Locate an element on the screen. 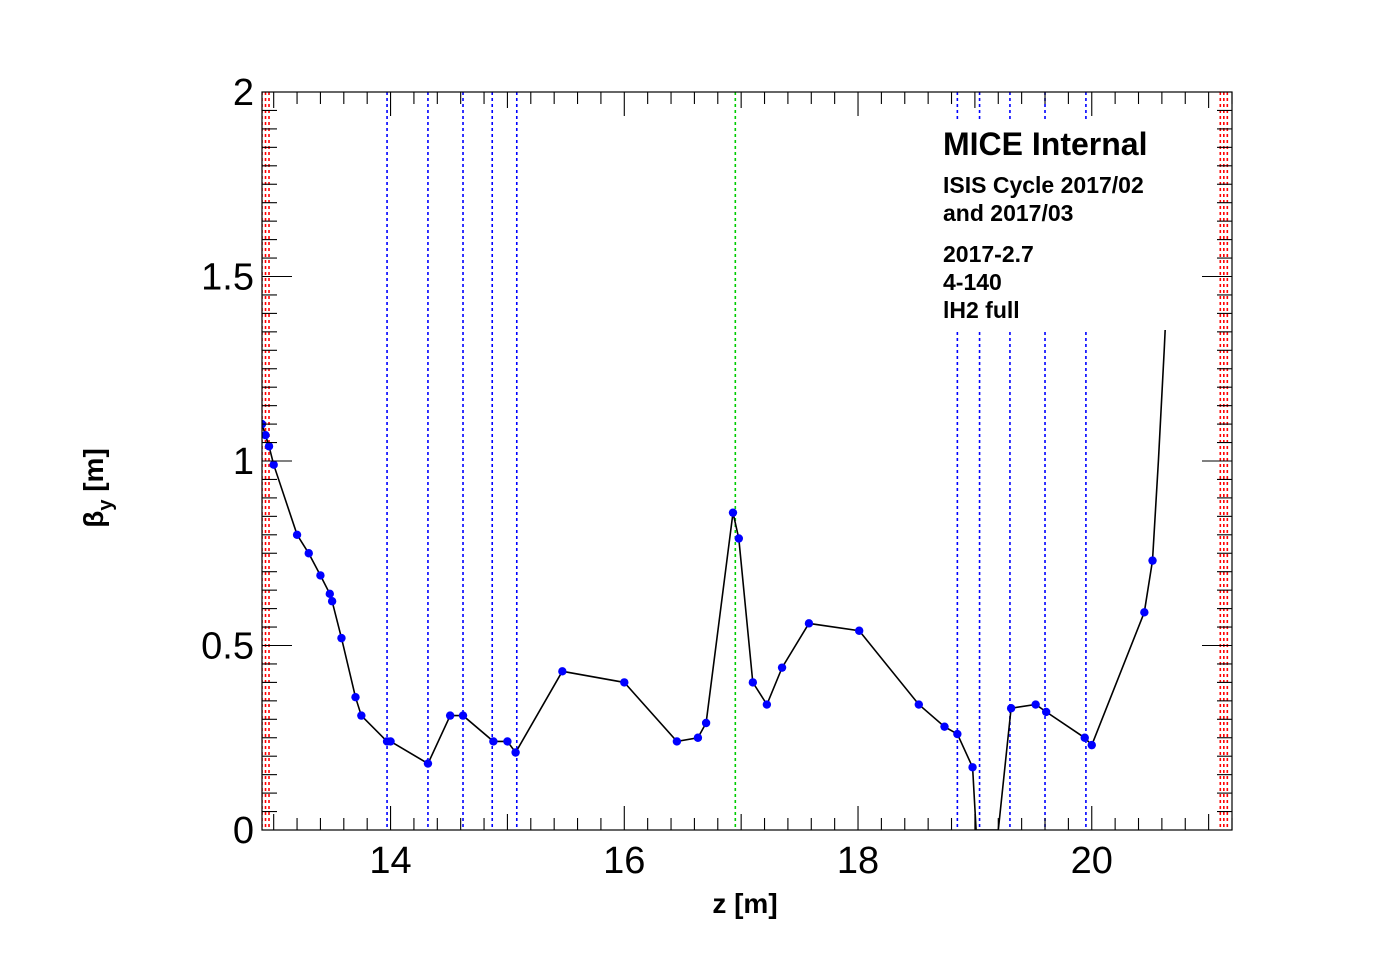  y-axis-title: βy [m] is located at coordinates (97, 488).